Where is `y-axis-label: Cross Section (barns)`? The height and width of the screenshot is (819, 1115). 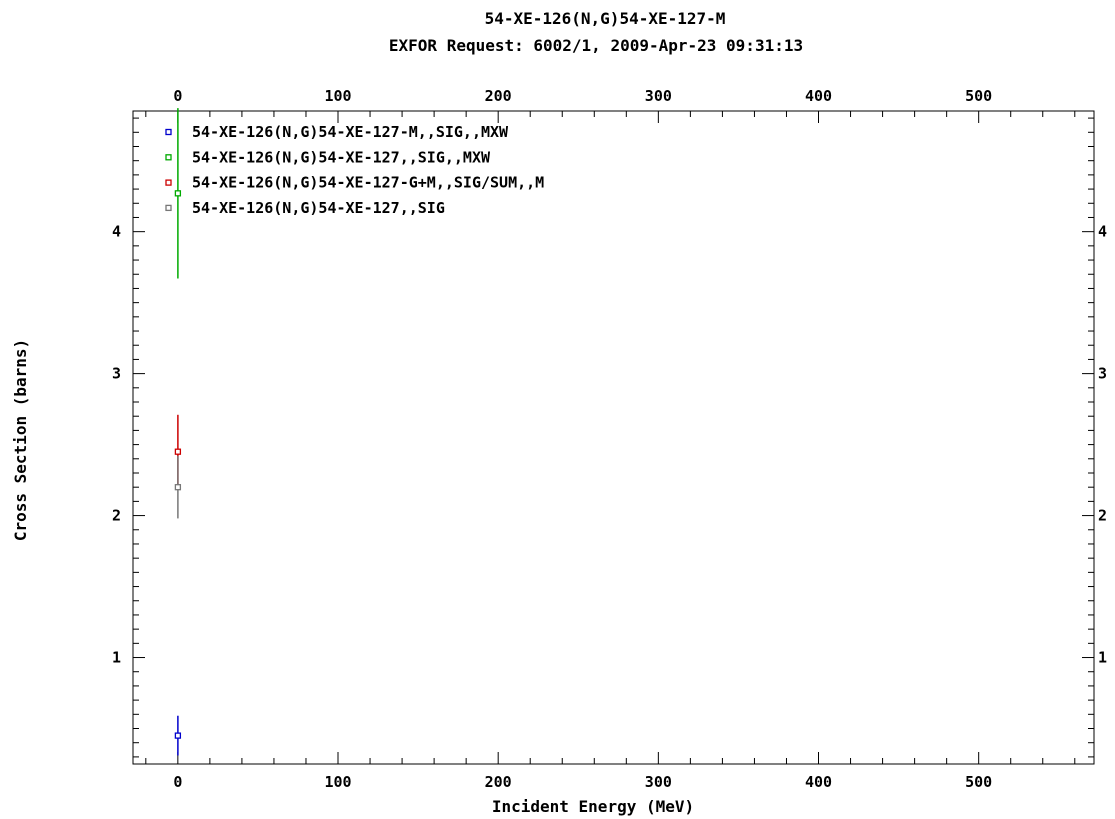 y-axis-label: Cross Section (barns) is located at coordinates (20, 440).